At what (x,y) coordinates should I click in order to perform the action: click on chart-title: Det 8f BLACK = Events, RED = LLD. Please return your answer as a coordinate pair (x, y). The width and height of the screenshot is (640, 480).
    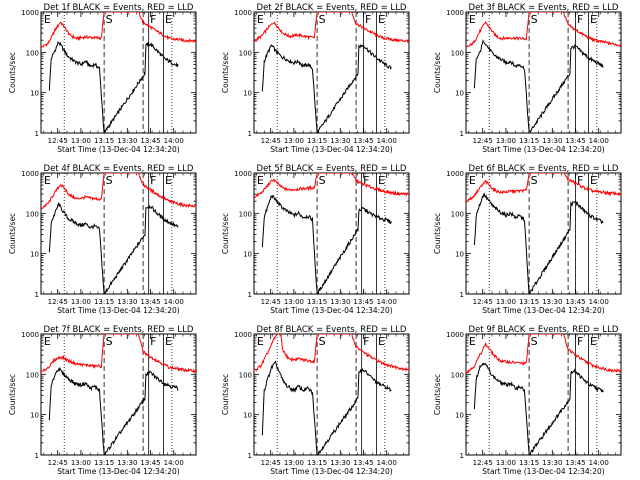
    Looking at the image, I should click on (332, 330).